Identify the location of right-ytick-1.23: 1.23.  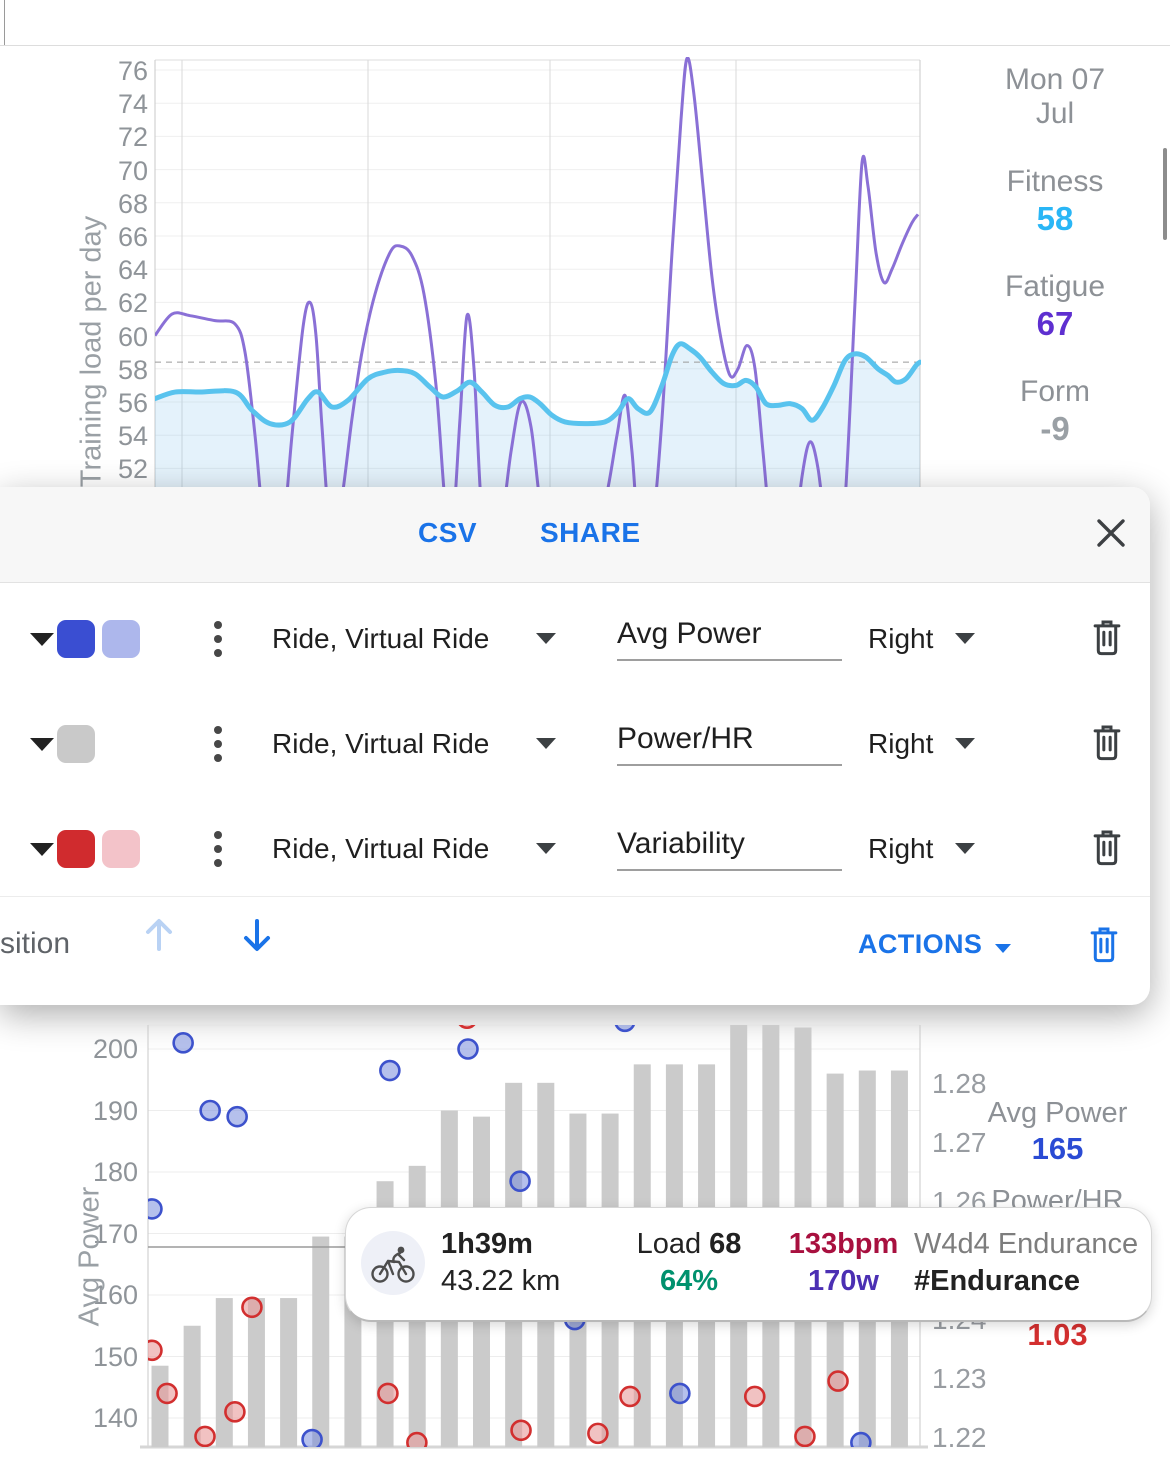
(959, 1378).